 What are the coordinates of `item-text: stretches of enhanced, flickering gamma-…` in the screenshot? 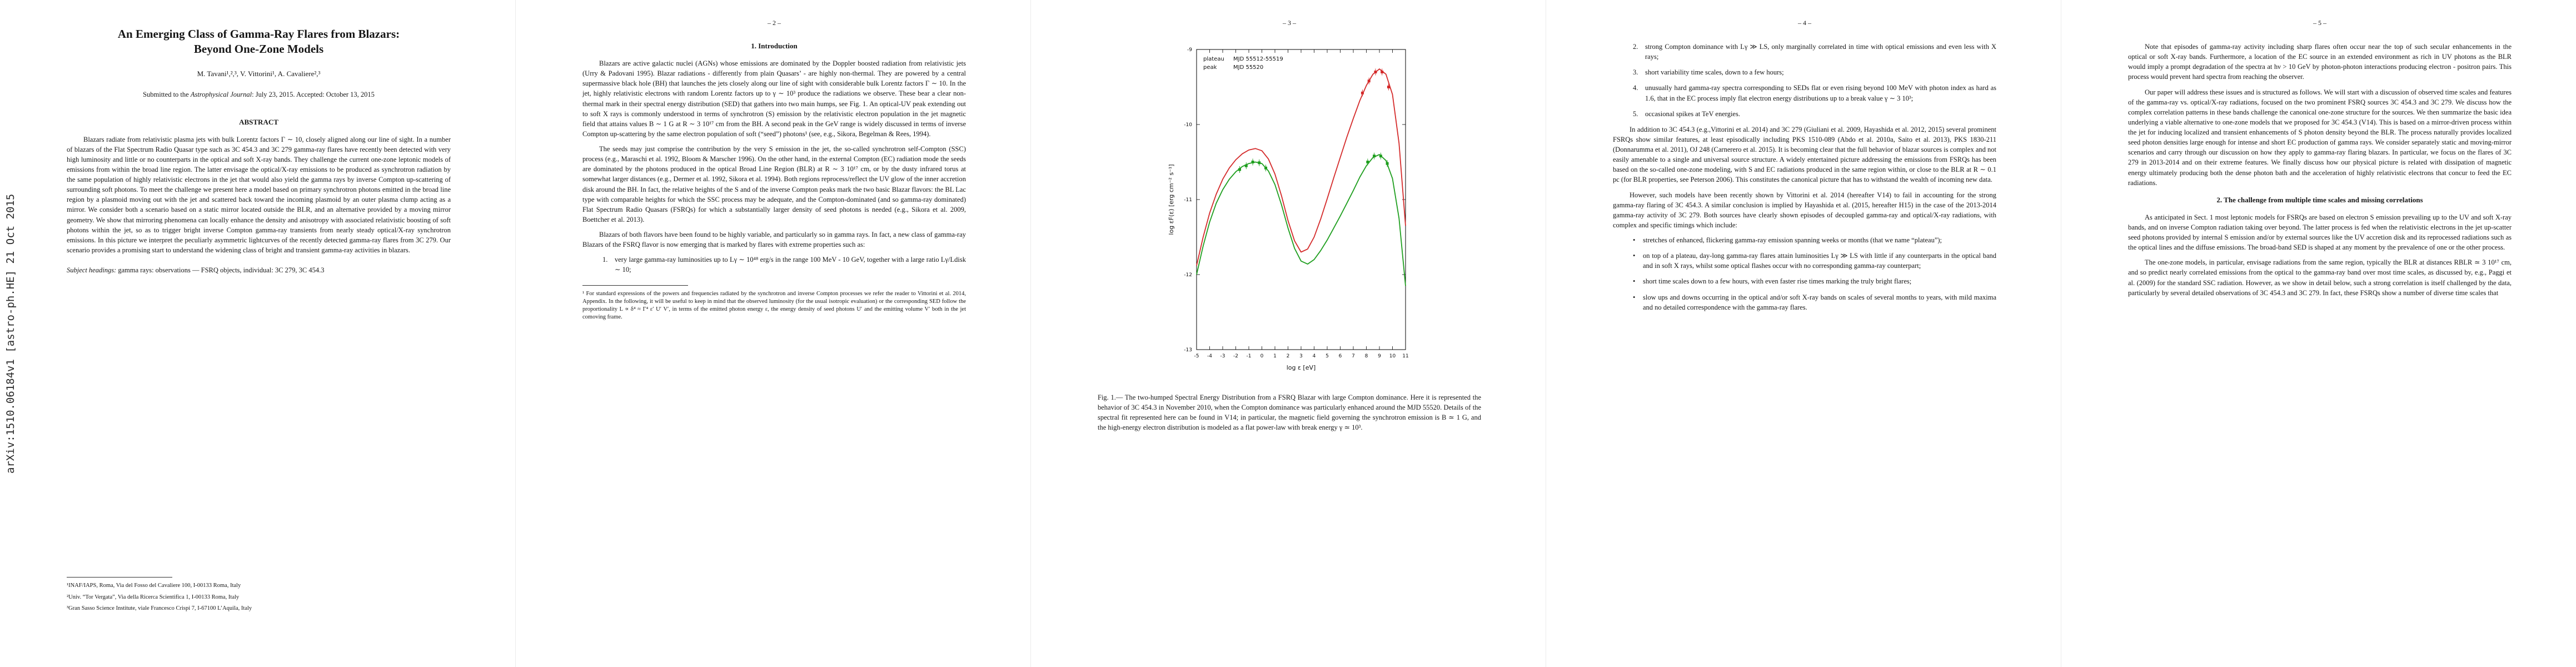 It's located at (1792, 240).